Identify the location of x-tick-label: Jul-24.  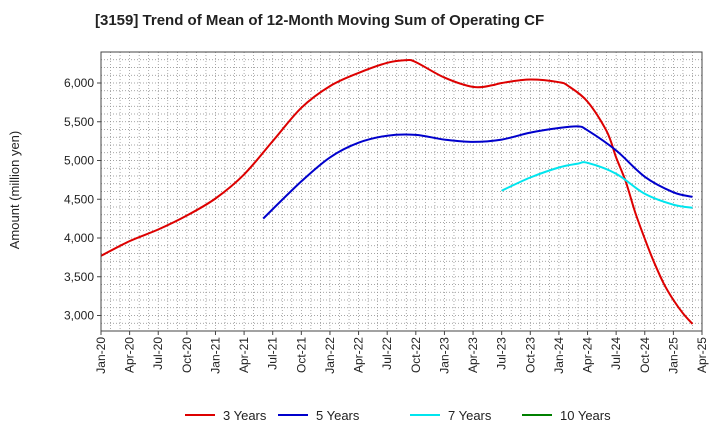
(616, 353).